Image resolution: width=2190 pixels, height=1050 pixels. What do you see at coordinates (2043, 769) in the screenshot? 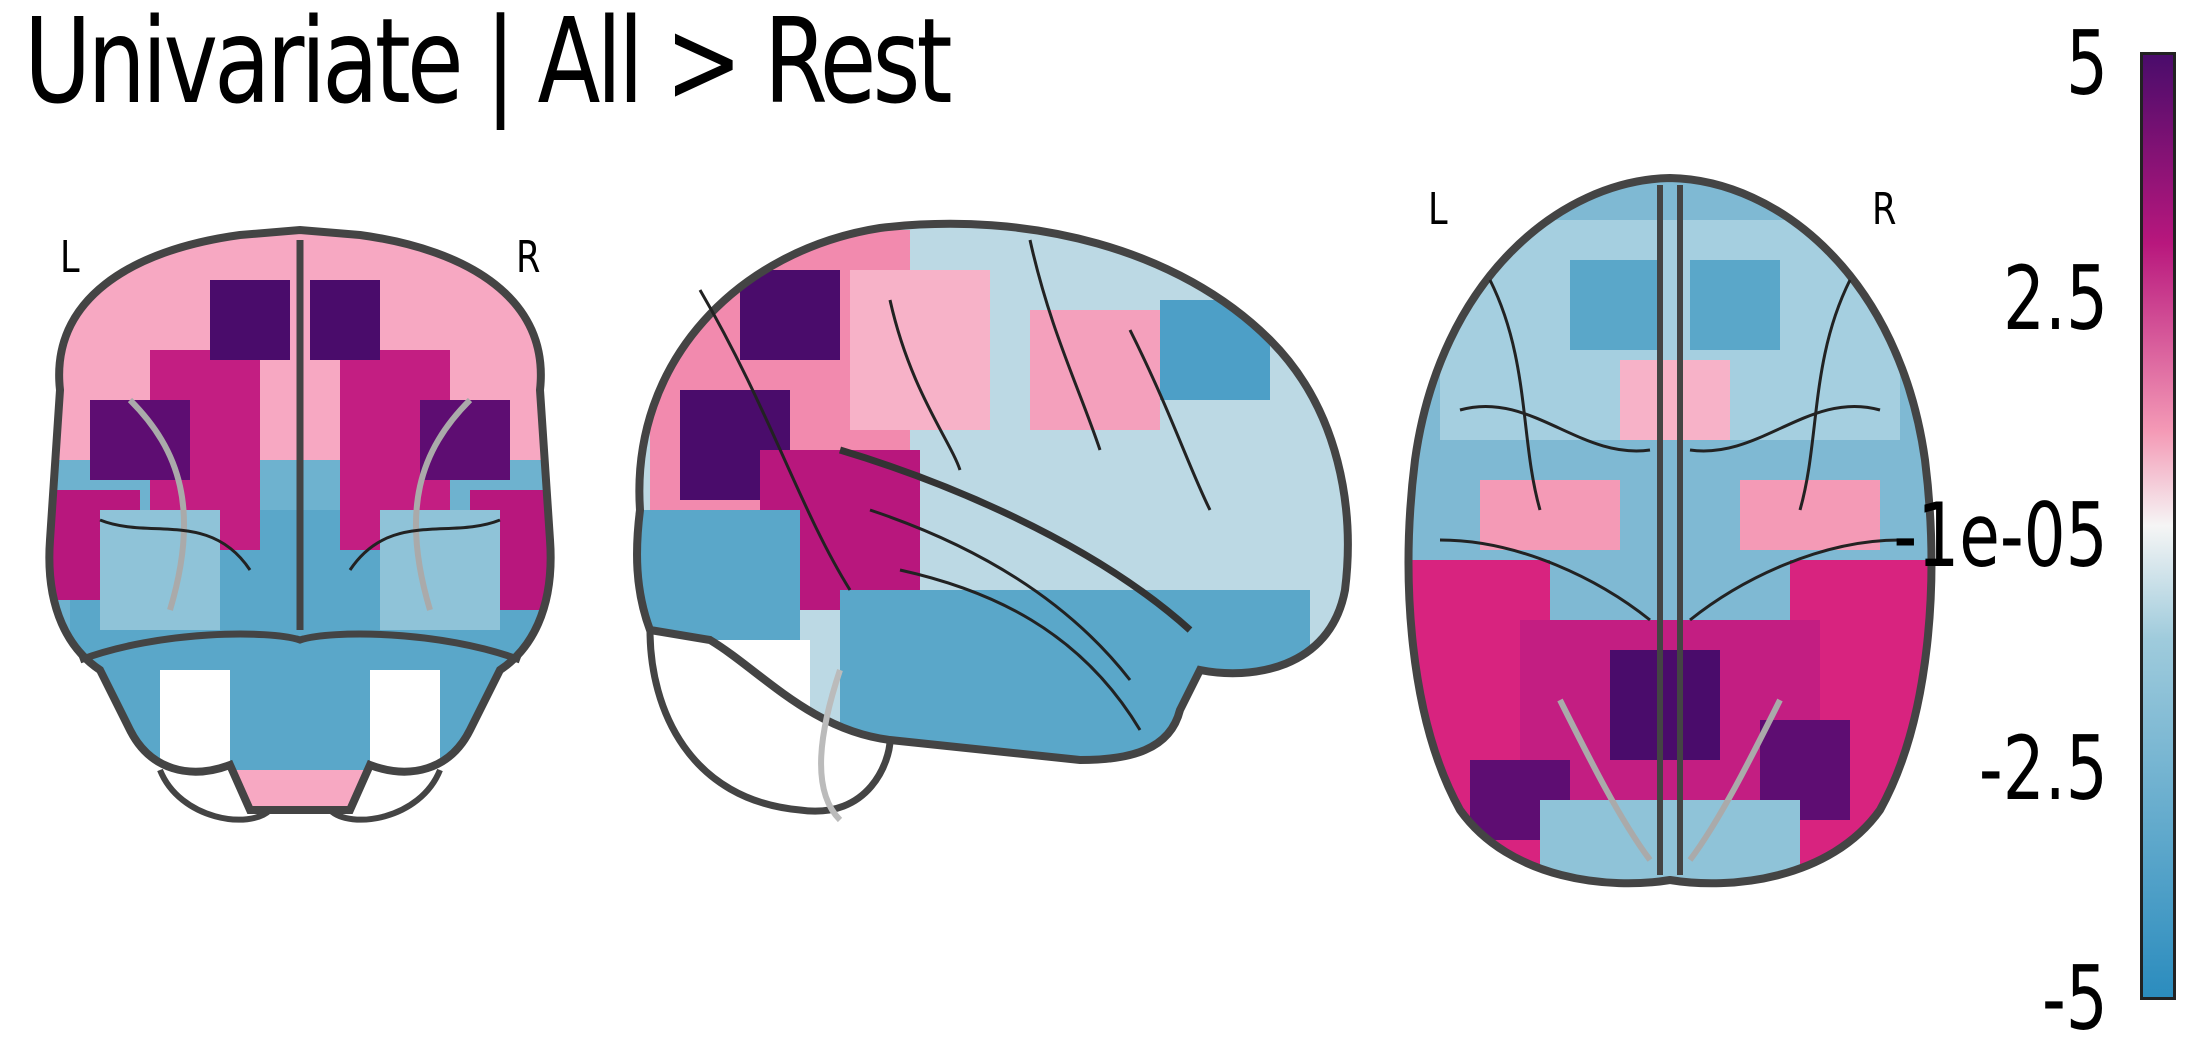
I see `colorbar-tick-low: -2.5` at bounding box center [2043, 769].